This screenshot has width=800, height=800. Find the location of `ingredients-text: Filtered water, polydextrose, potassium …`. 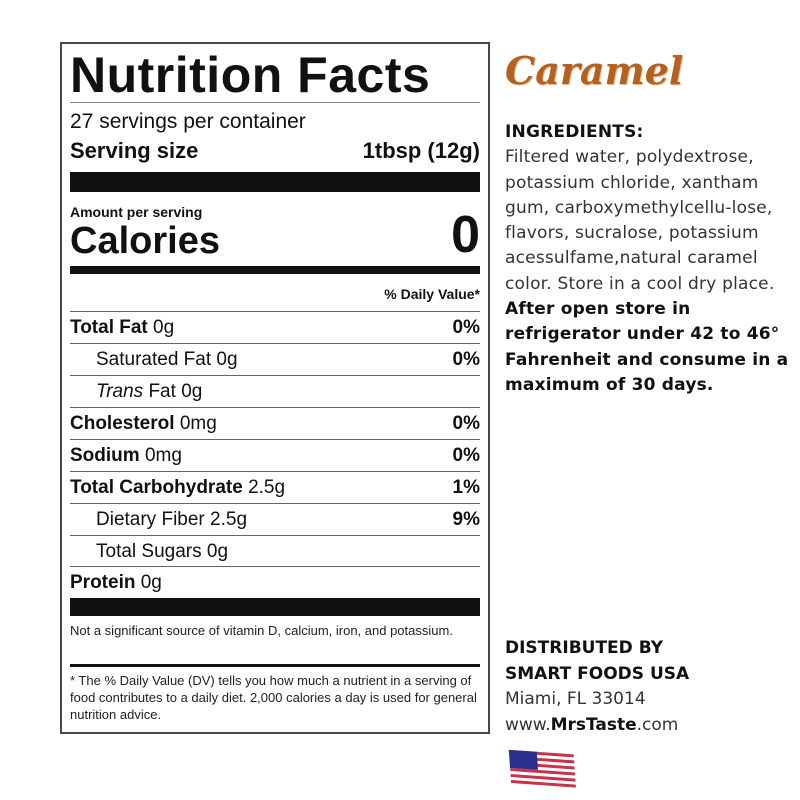

ingredients-text: Filtered water, polydextrose, potassium … is located at coordinates (640, 220).